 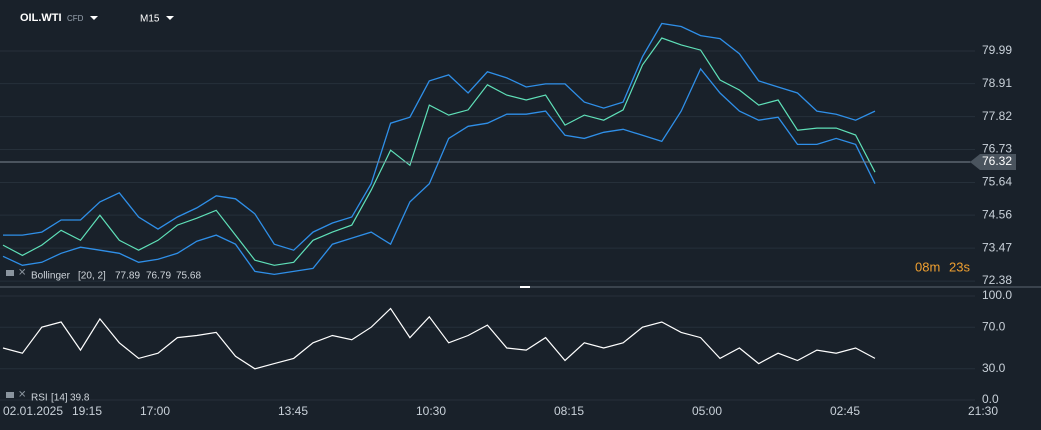 I want to click on y-tick-label: 70.0, so click(x=994, y=326).